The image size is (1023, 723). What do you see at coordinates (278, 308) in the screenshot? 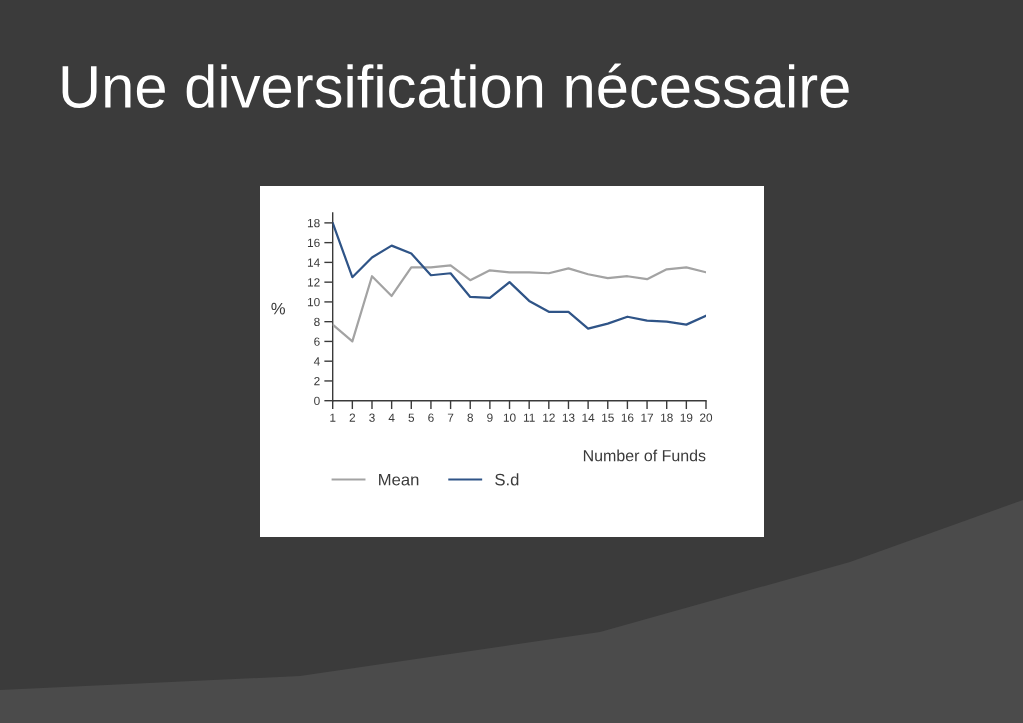
I see `y-axis-title: %` at bounding box center [278, 308].